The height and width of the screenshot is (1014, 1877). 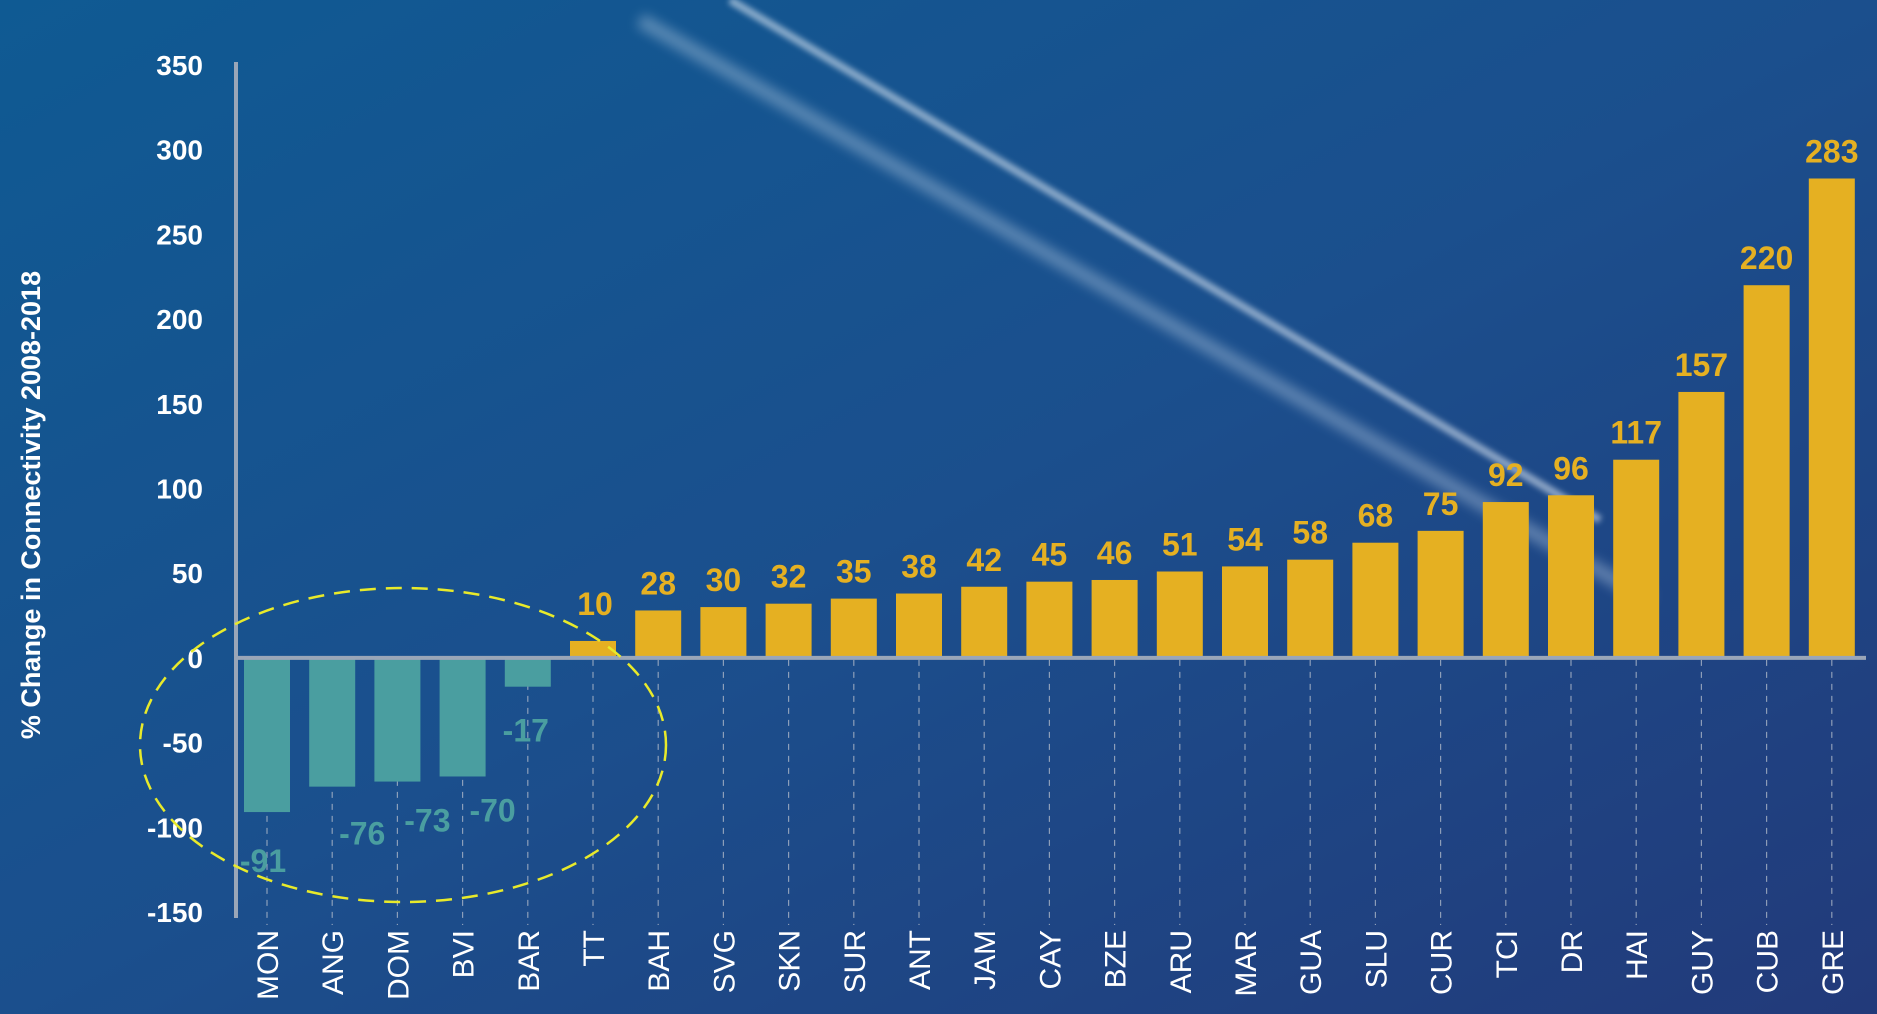 What do you see at coordinates (1441, 504) in the screenshot?
I see `data-label: 75` at bounding box center [1441, 504].